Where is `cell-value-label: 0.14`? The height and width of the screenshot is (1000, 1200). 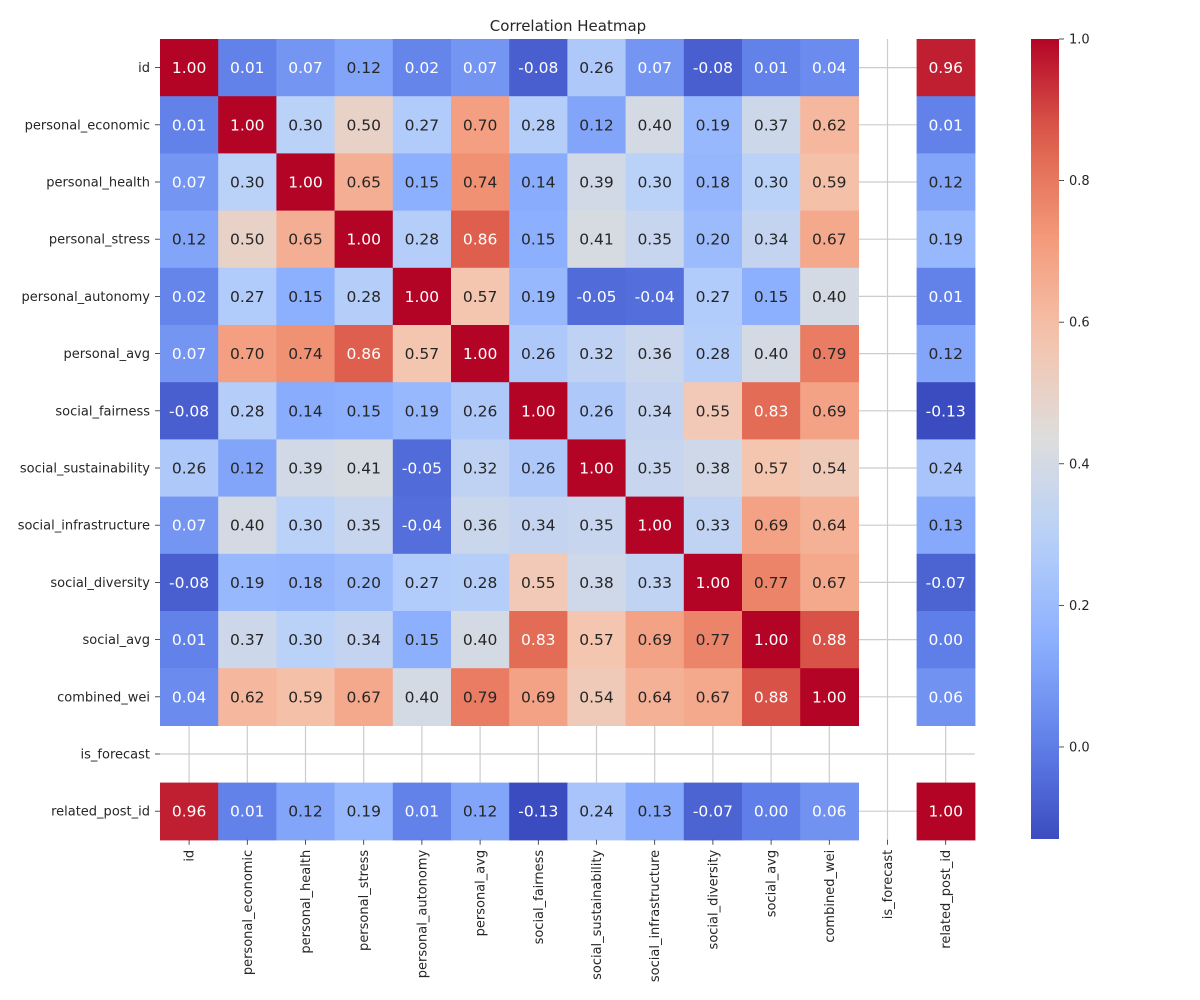 cell-value-label: 0.14 is located at coordinates (305, 411).